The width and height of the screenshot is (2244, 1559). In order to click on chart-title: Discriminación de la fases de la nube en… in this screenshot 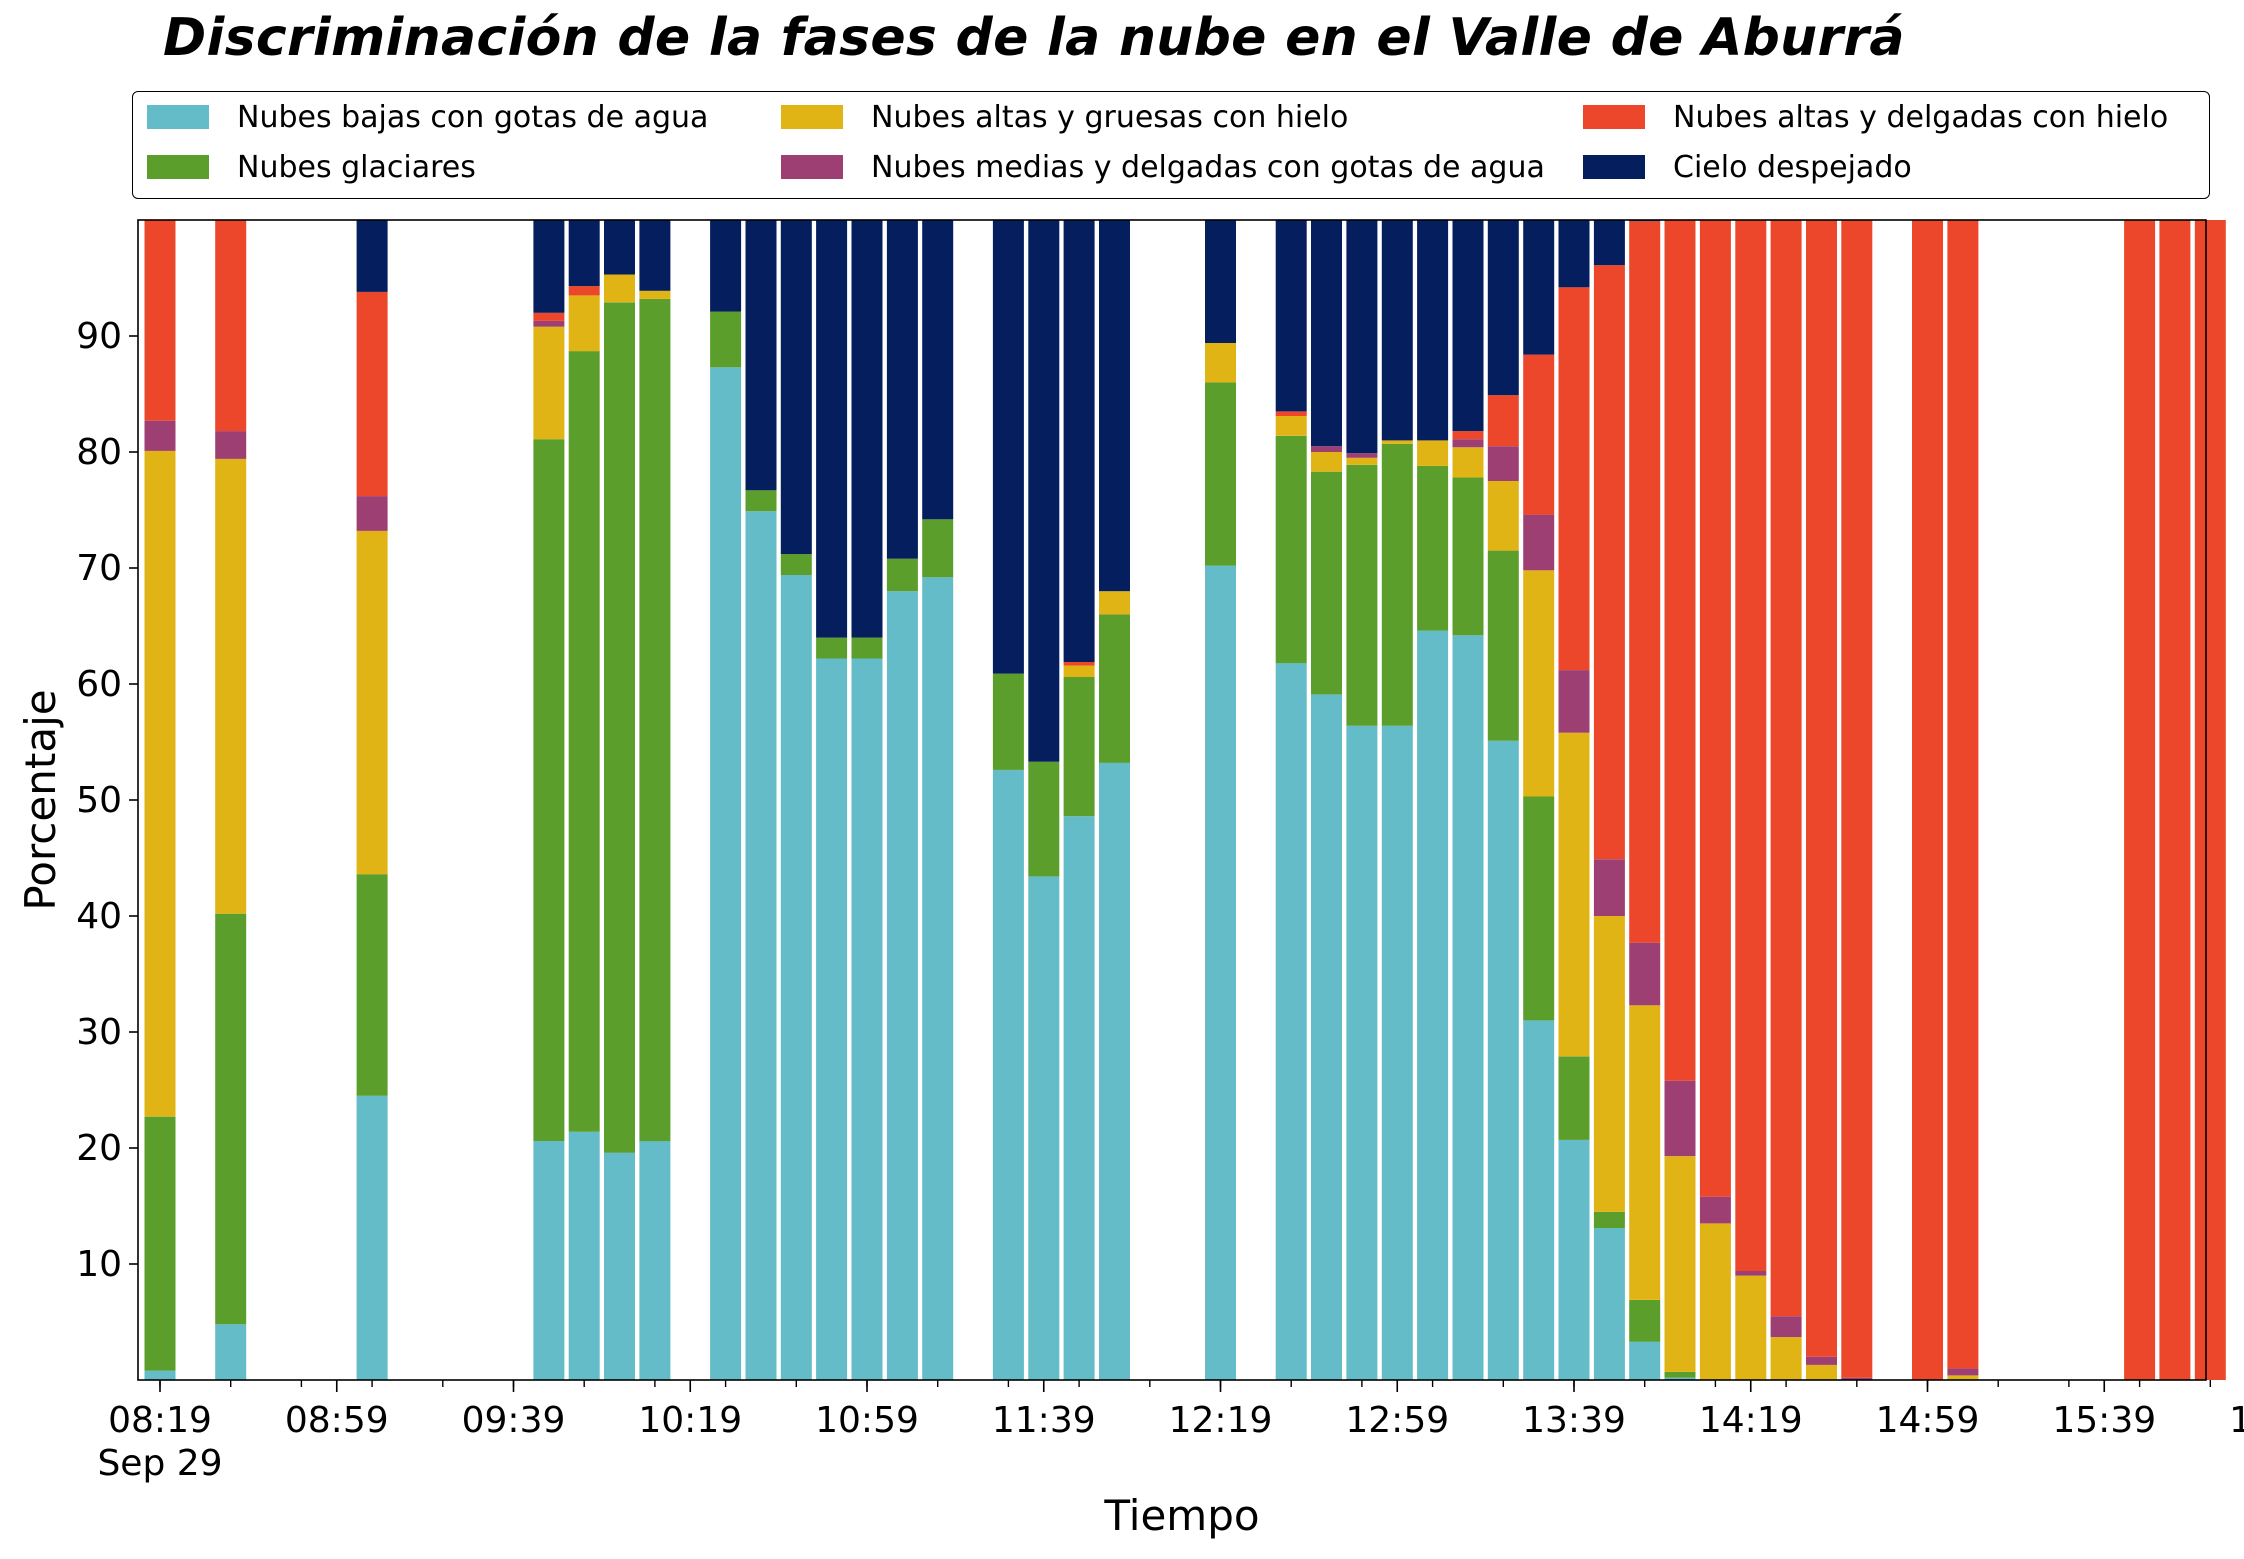, I will do `click(1034, 38)`.